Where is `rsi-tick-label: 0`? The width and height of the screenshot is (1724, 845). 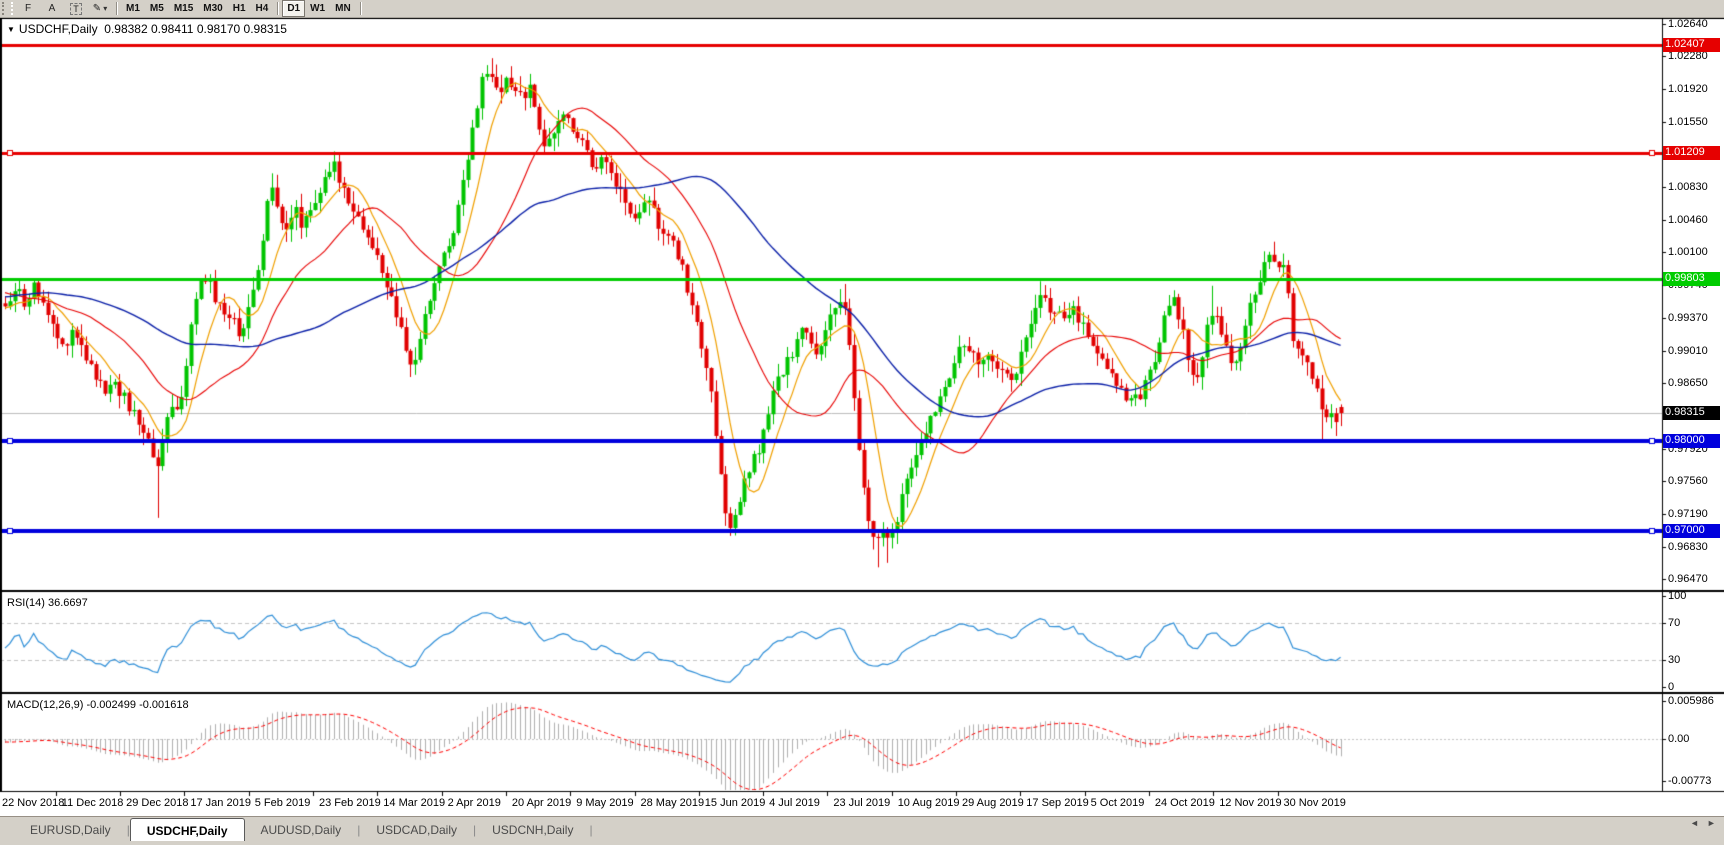
rsi-tick-label: 0 is located at coordinates (1671, 687).